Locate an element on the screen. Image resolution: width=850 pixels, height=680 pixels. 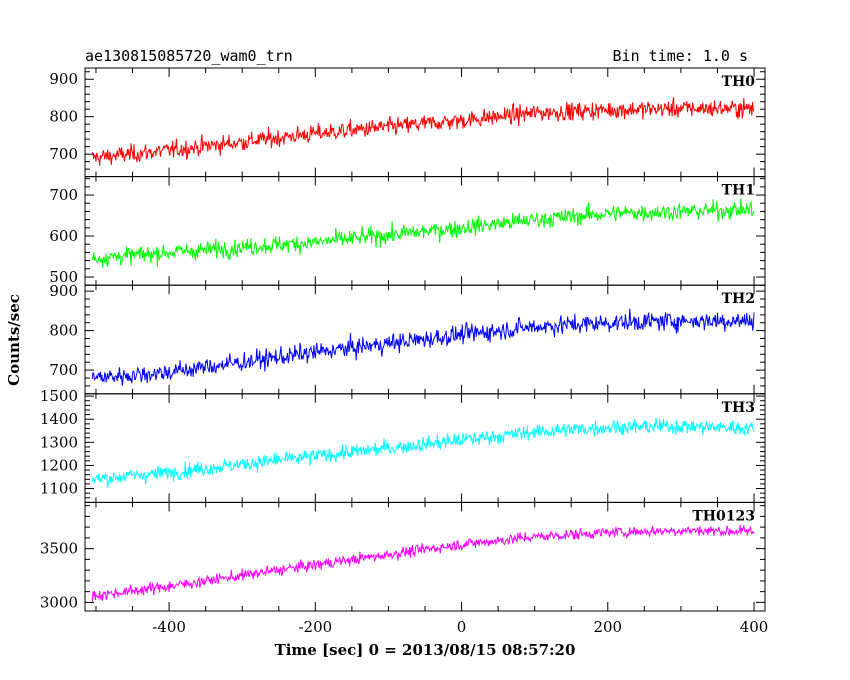
panel-label-th1: TH1 is located at coordinates (738, 191).